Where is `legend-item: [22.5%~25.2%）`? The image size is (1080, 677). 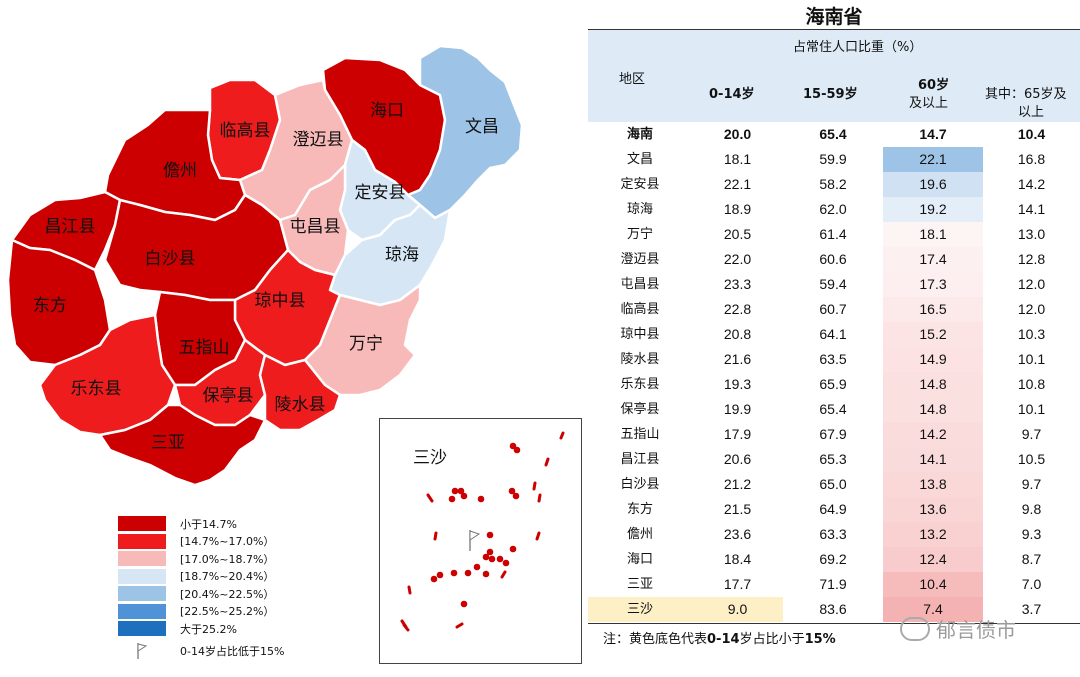
legend-item: [22.5%~25.2%） is located at coordinates (218, 612).